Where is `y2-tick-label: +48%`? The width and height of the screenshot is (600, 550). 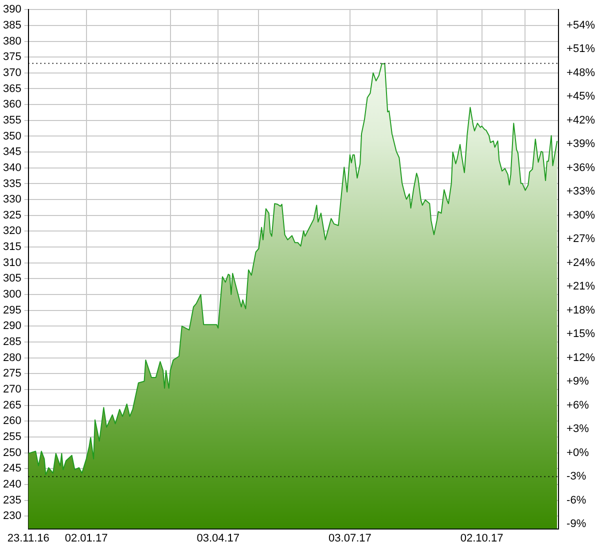 y2-tick-label: +48% is located at coordinates (581, 72).